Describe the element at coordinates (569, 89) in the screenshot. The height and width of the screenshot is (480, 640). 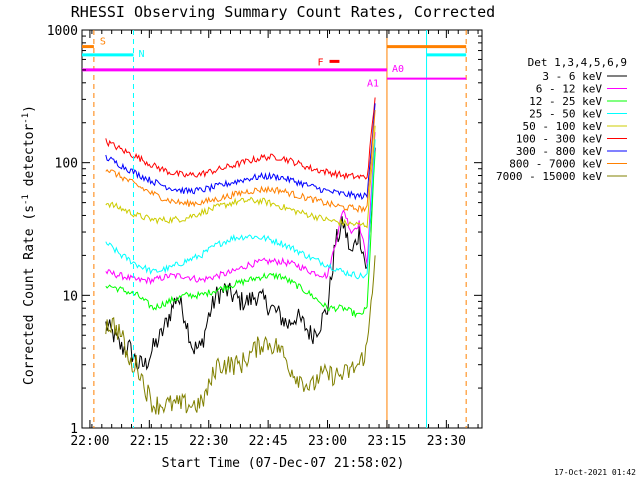
I see `legend-entry-label: 6 - 12 keV` at that location.